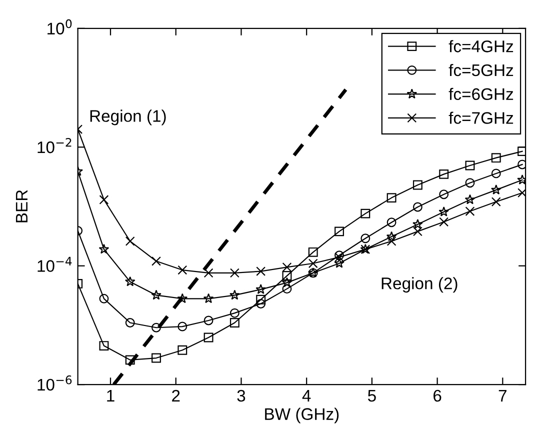  I want to click on legend-label: fc=4GHz, so click(481, 46).